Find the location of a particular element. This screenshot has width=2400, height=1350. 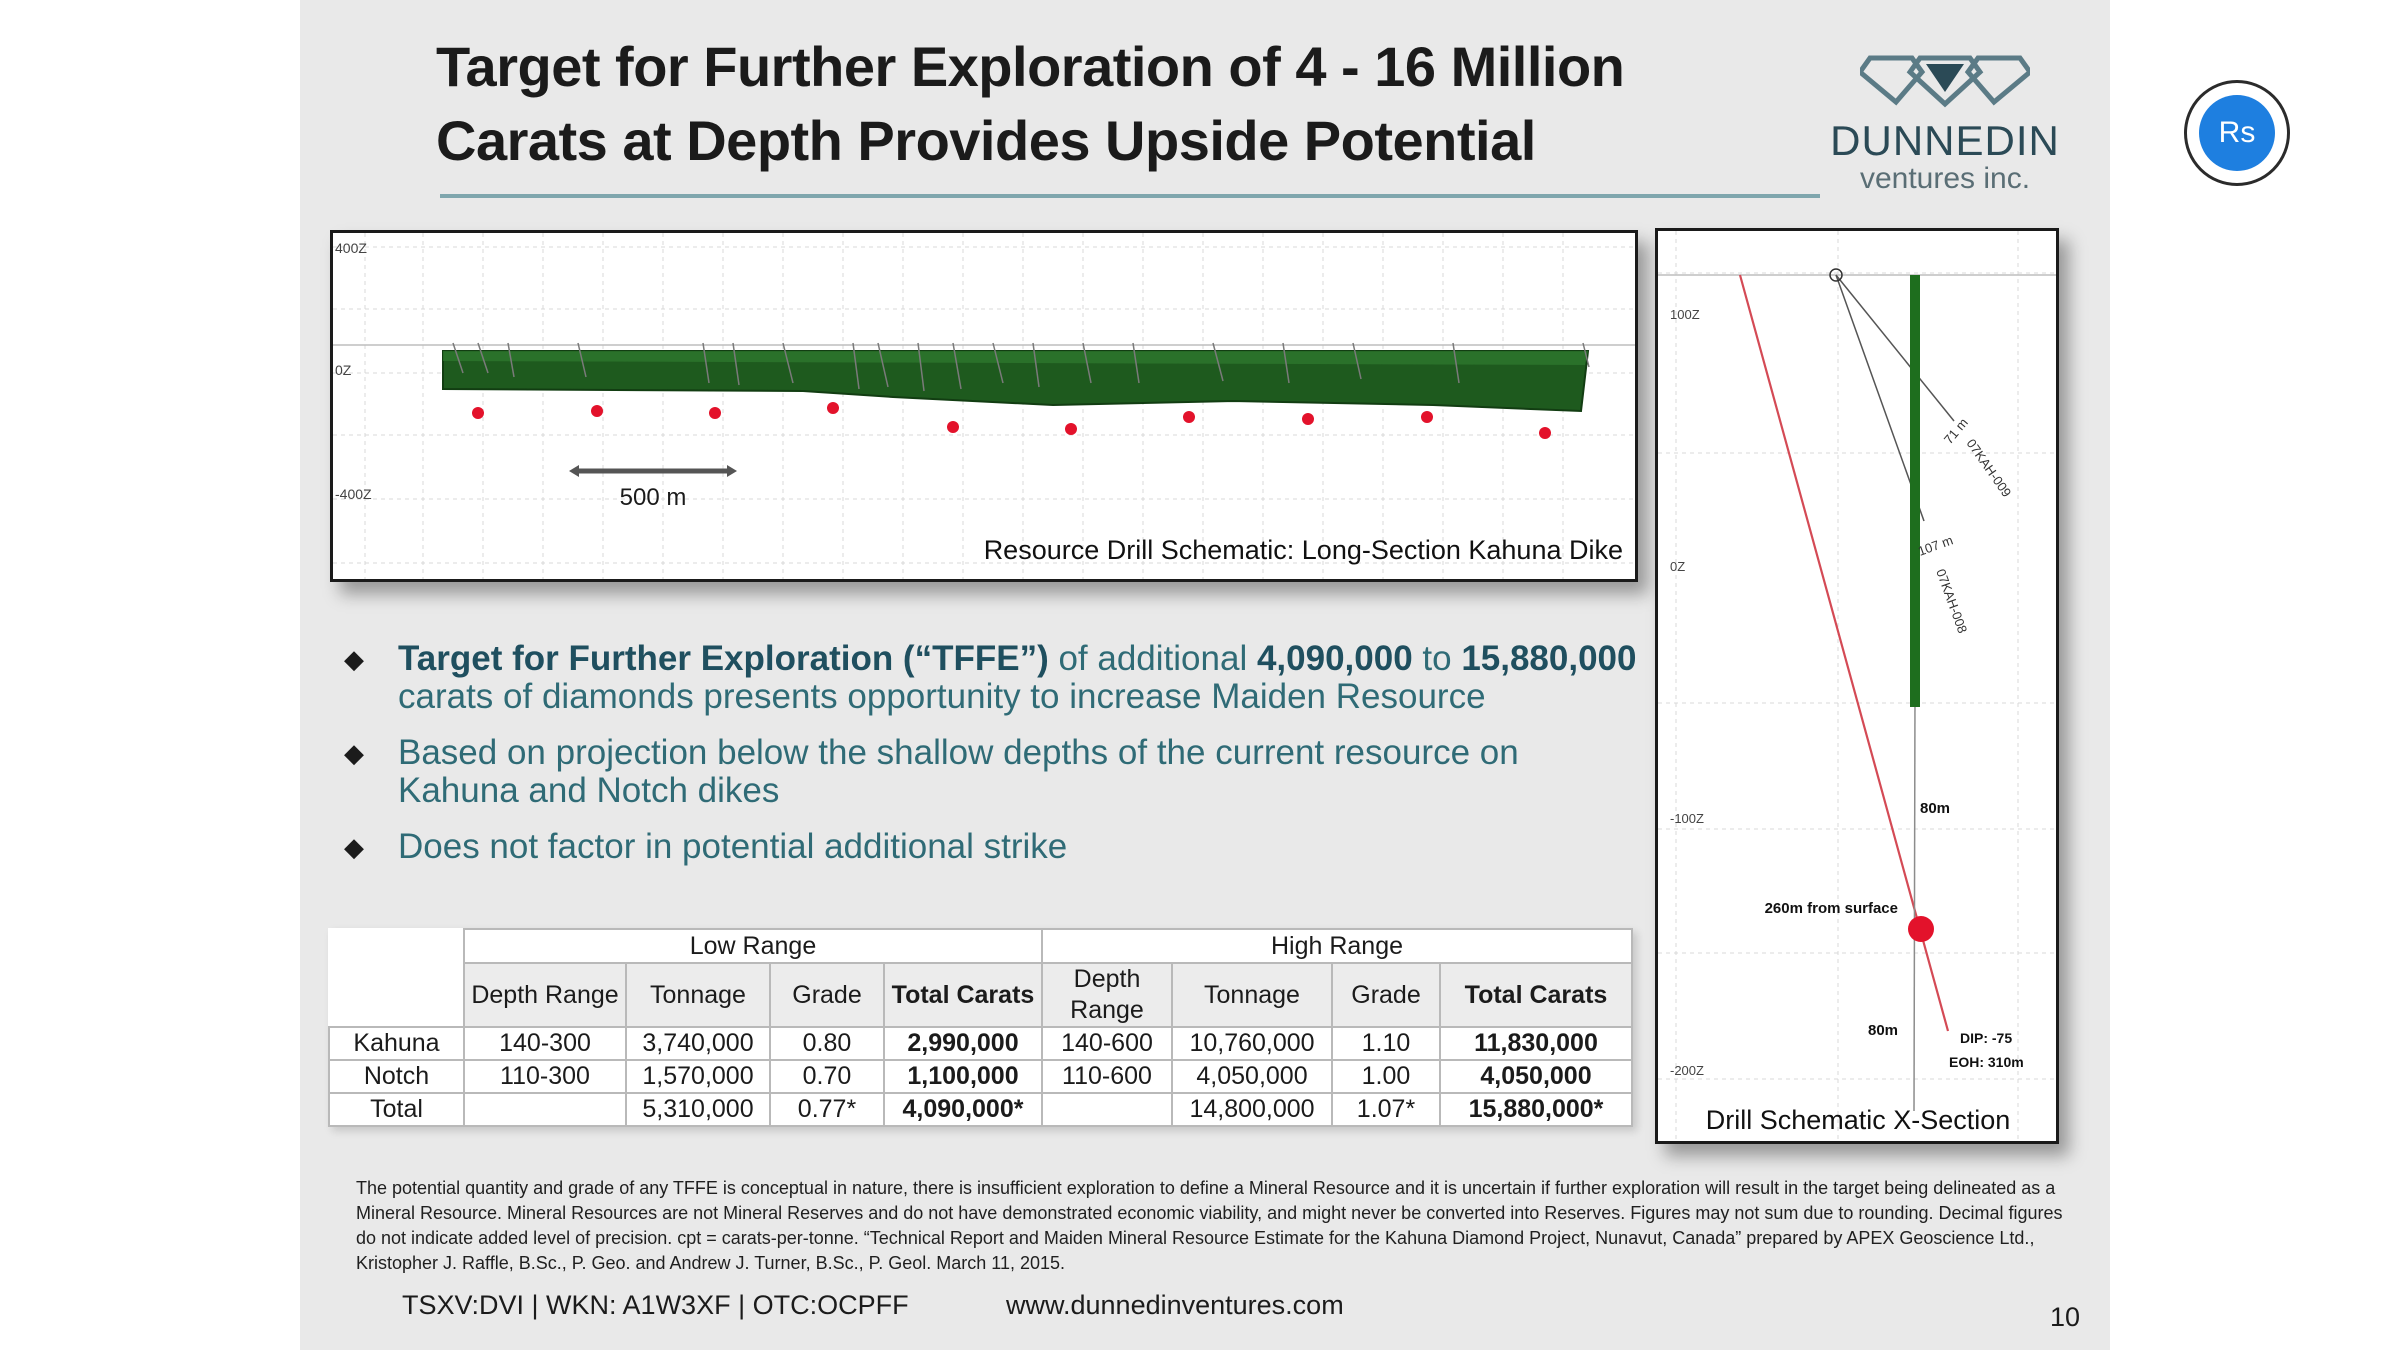

bullet-1-text-b: to is located at coordinates (1437, 658).